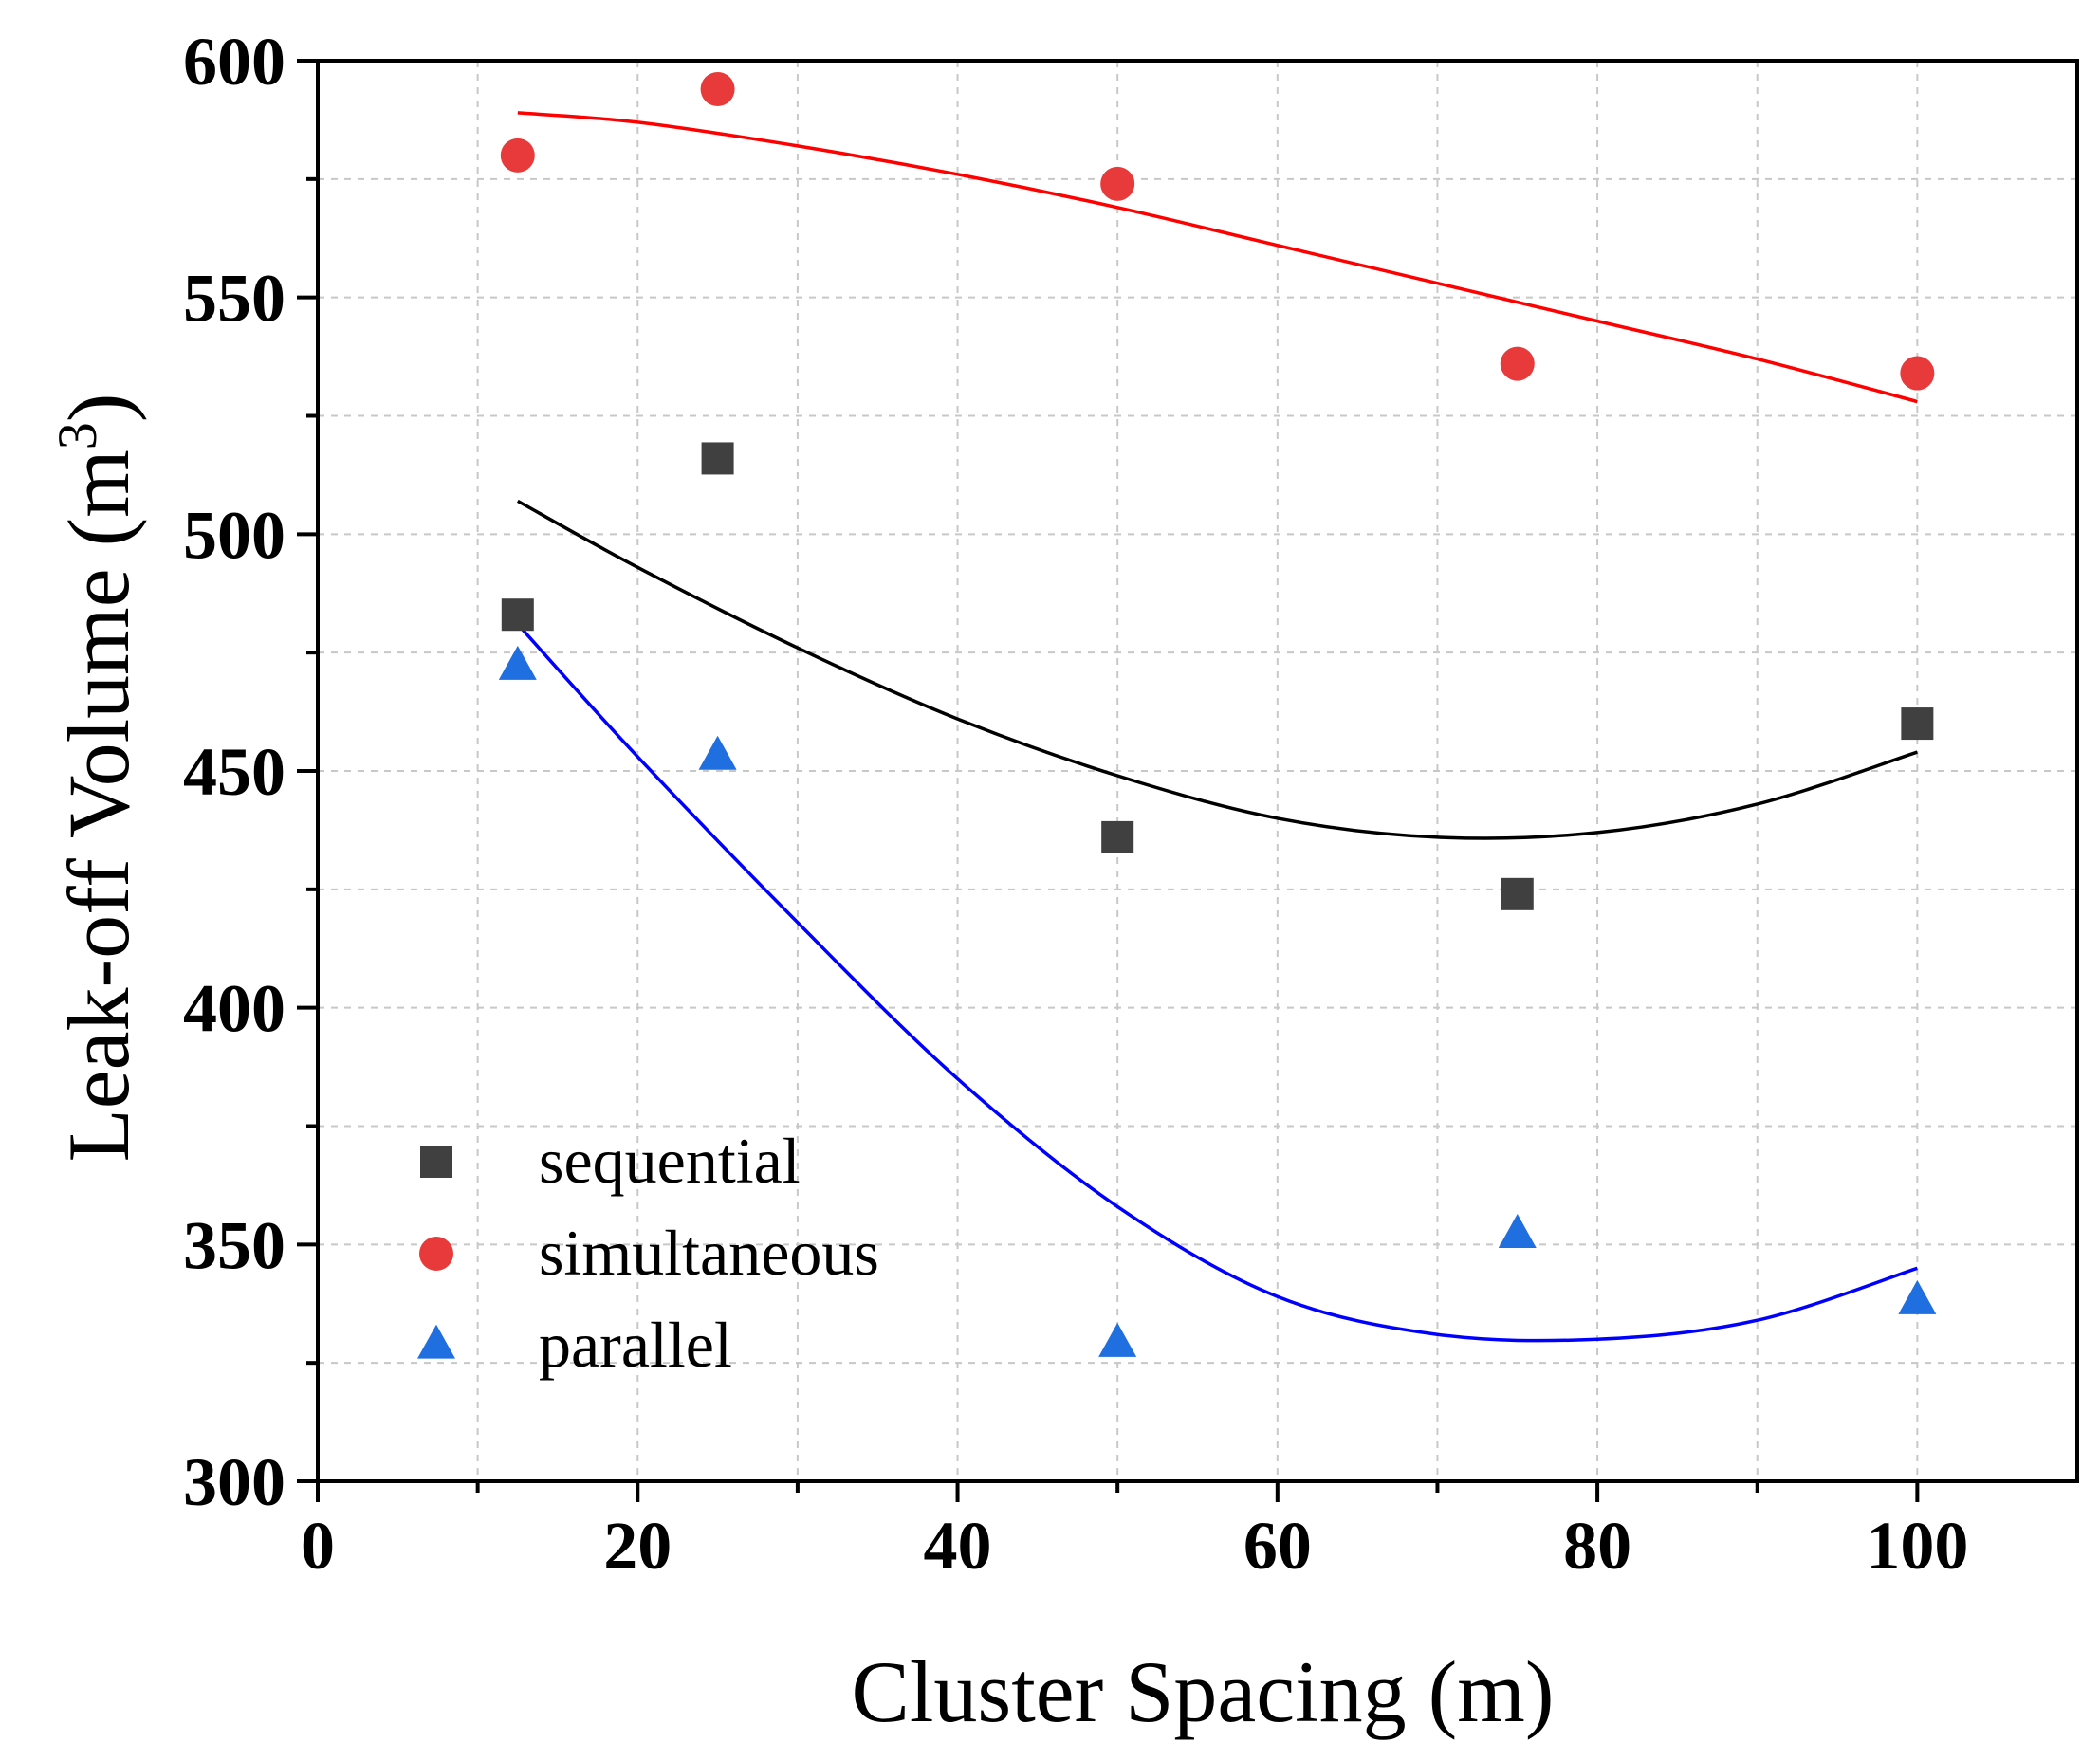 The height and width of the screenshot is (1761, 2100). I want to click on y-tick-label: 350, so click(234, 1245).